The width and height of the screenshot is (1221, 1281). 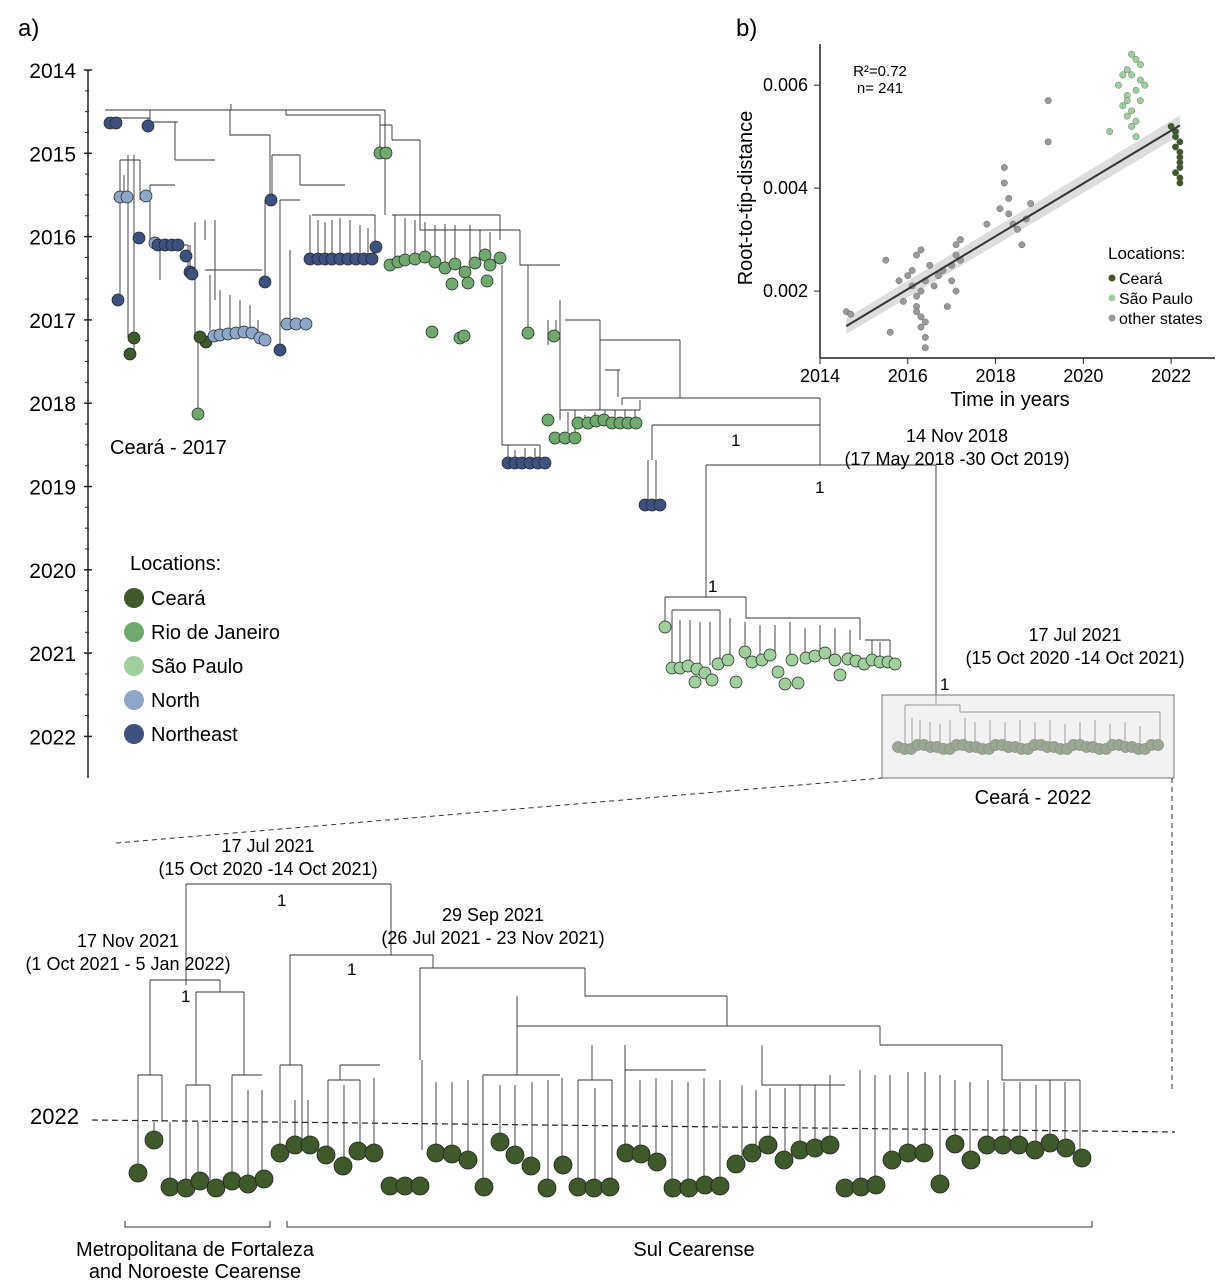 What do you see at coordinates (195, 1271) in the screenshot?
I see `region-left-line2: and Noroeste Cearense` at bounding box center [195, 1271].